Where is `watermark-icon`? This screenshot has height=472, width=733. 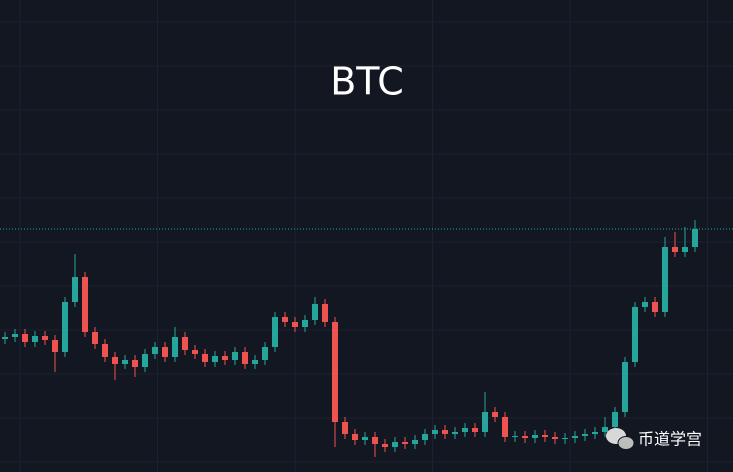 watermark-icon is located at coordinates (626, 443).